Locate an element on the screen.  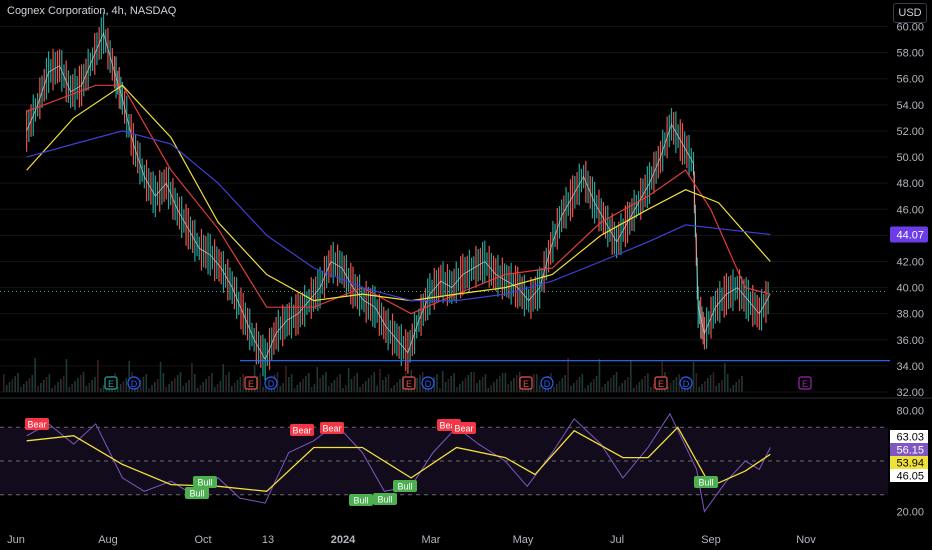
currency-button: USD is located at coordinates (910, 13).